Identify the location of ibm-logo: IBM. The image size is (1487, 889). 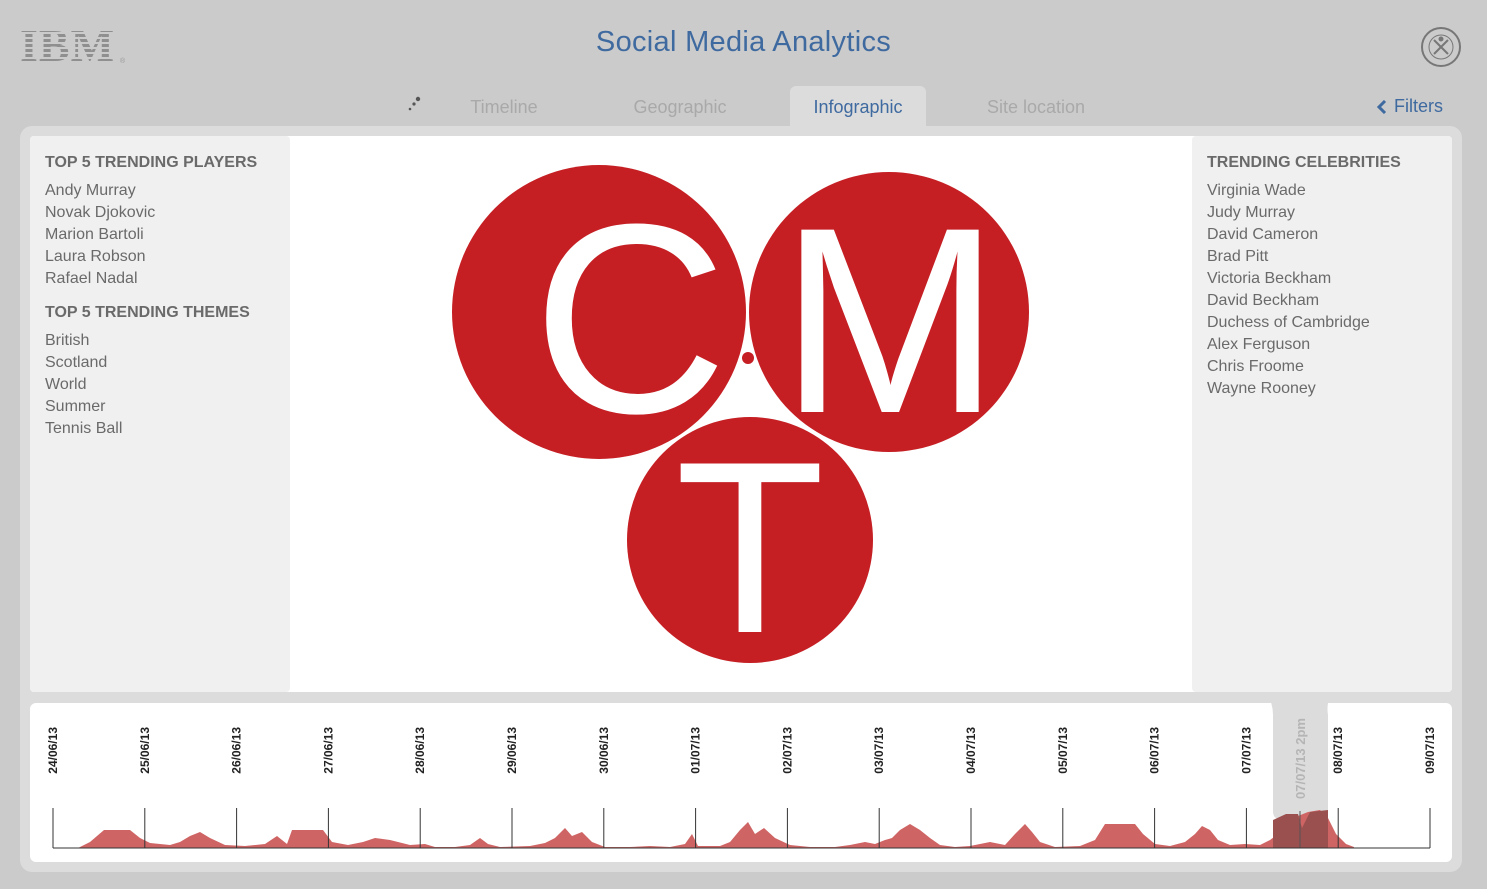
(73, 46).